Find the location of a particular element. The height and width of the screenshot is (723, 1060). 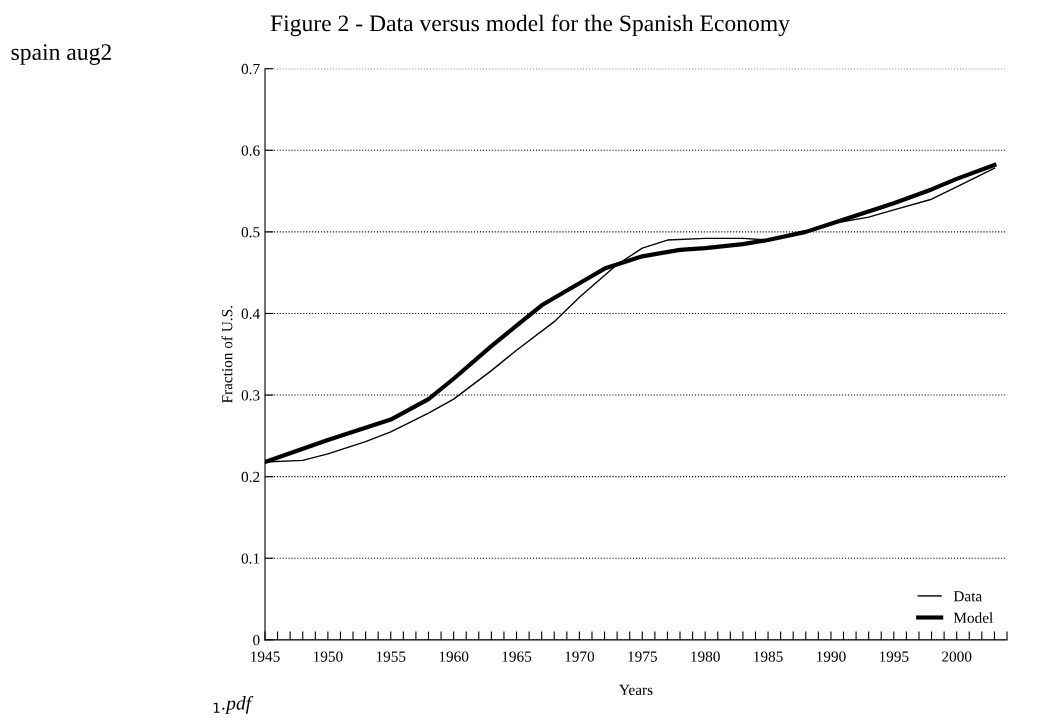

x-tick-label: 1975 is located at coordinates (642, 656).